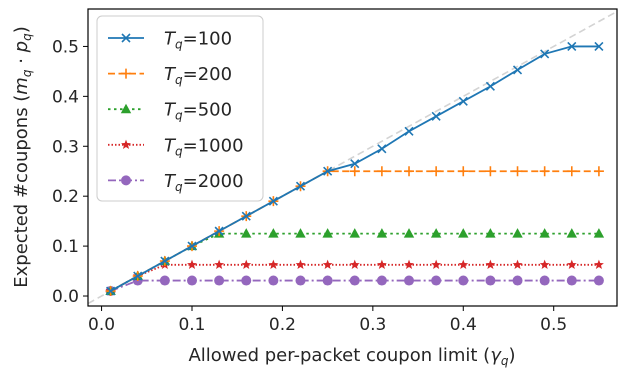  Describe the element at coordinates (463, 325) in the screenshot. I see `x-tick-label: 0.4` at that location.